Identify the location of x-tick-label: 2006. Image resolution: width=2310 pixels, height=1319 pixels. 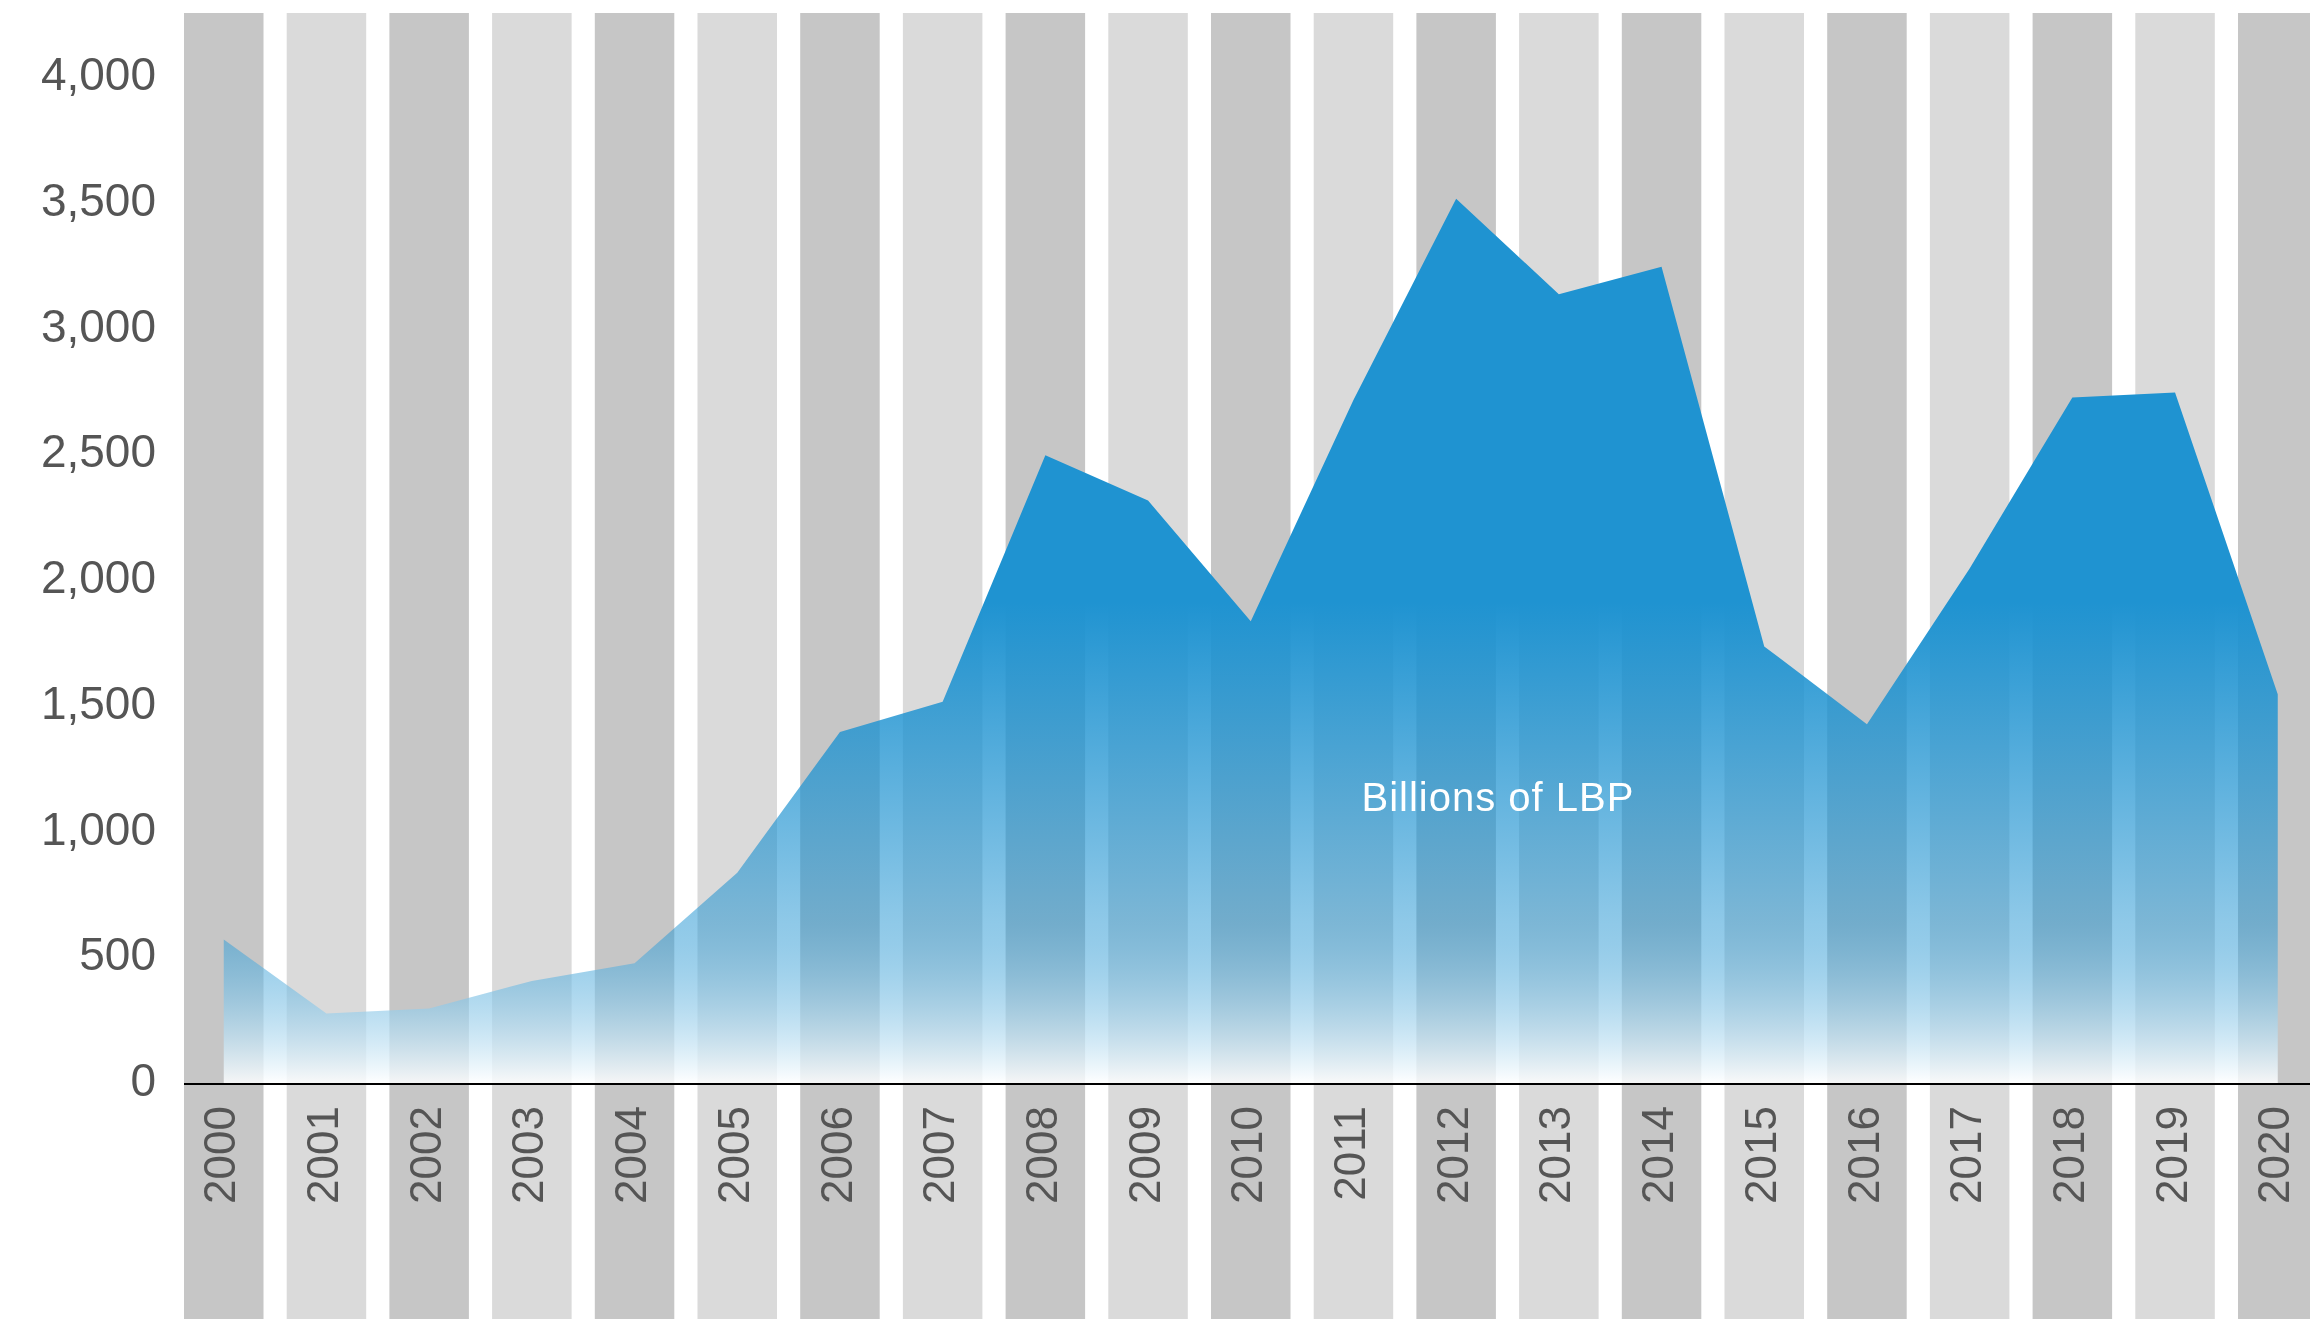
(836, 1155).